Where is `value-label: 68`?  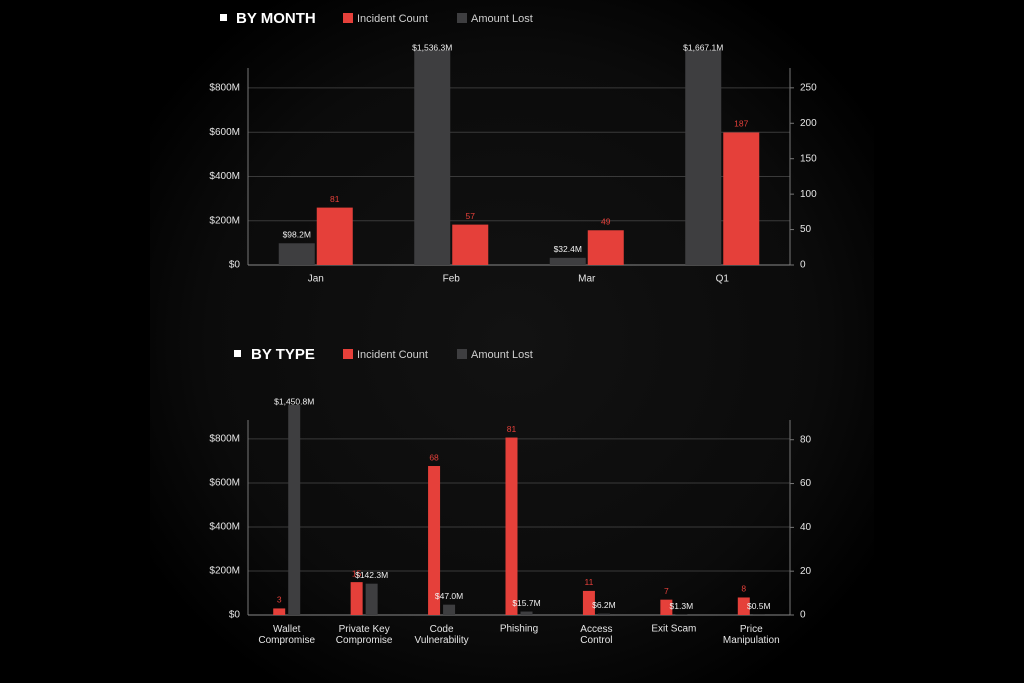 value-label: 68 is located at coordinates (434, 457).